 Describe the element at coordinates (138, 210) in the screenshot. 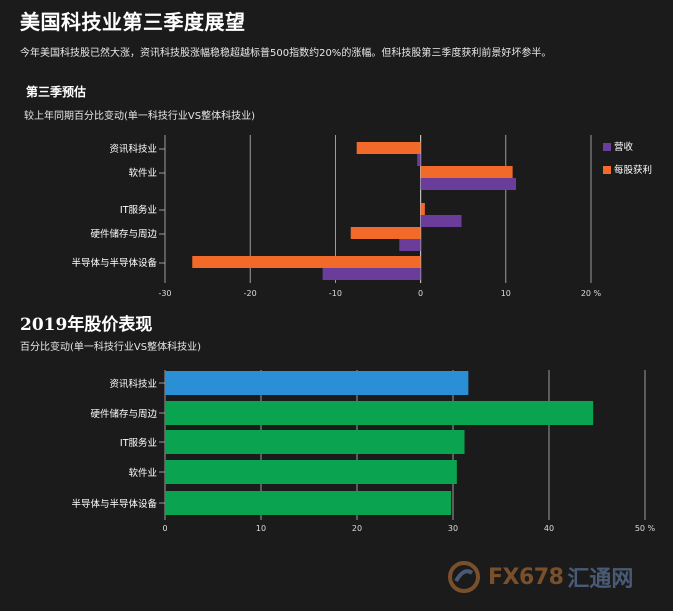

I see `estimates-category-label: IT服务业` at that location.